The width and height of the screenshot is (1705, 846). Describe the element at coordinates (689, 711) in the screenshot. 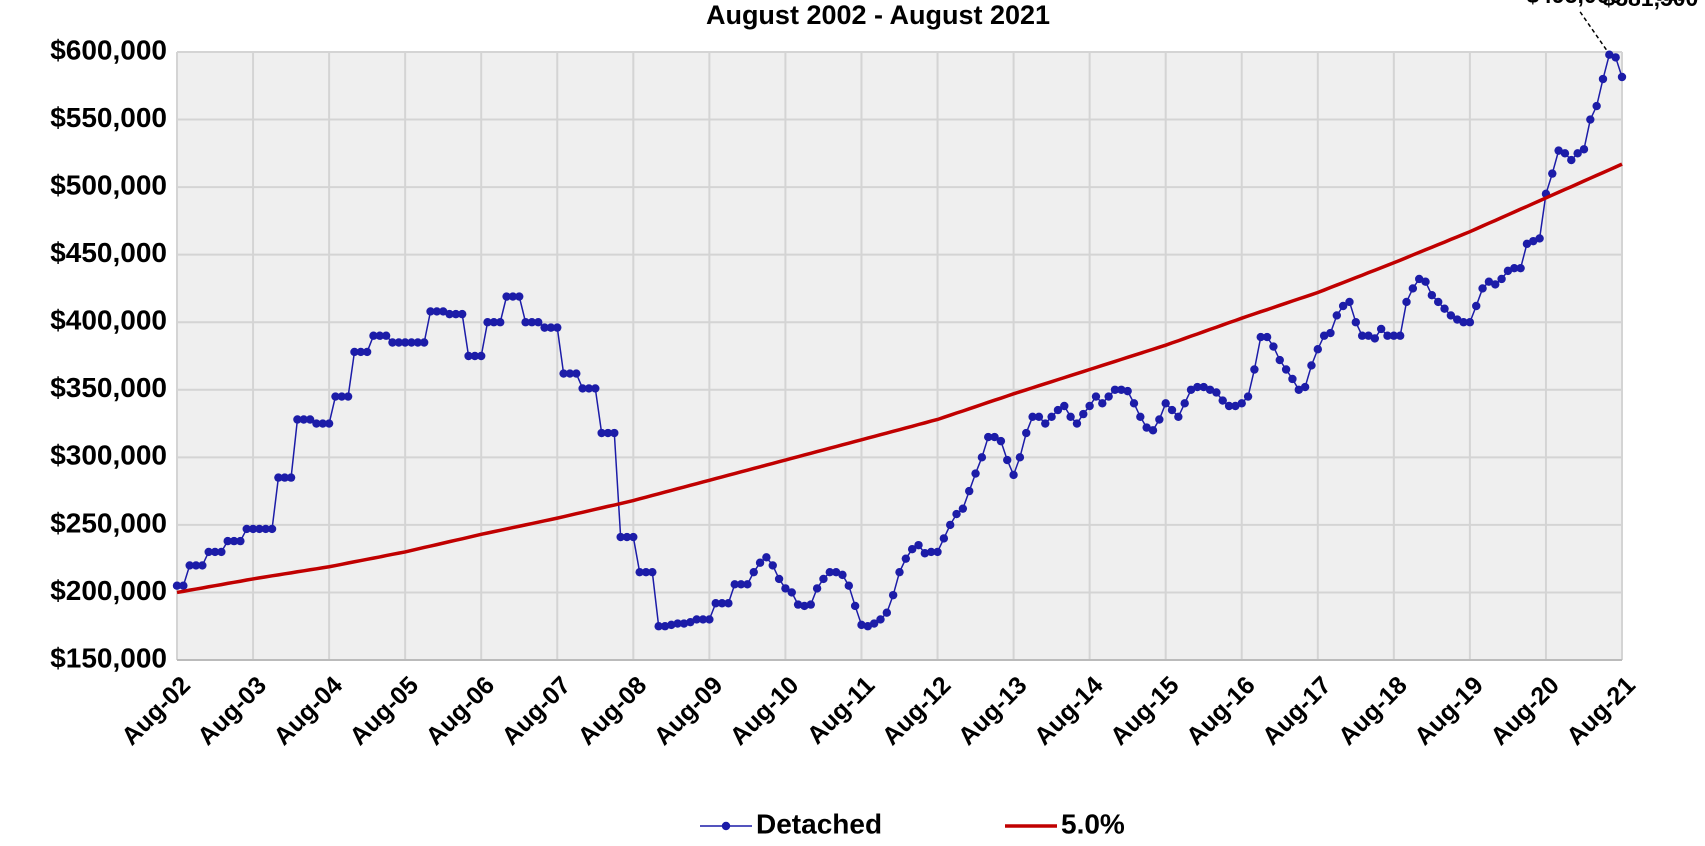

I see `x-tick-label: Aug-09` at that location.